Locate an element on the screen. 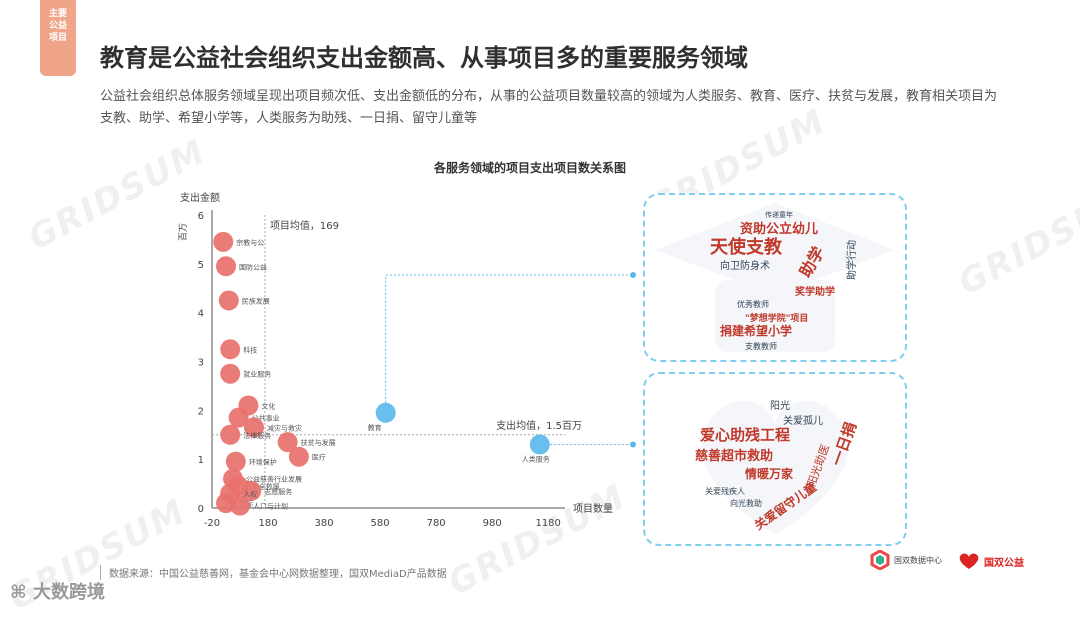  data-source: 数据来源：中国公益慈善网，基金会中心网数据整理，国双MediaD产品数据 is located at coordinates (273, 572).